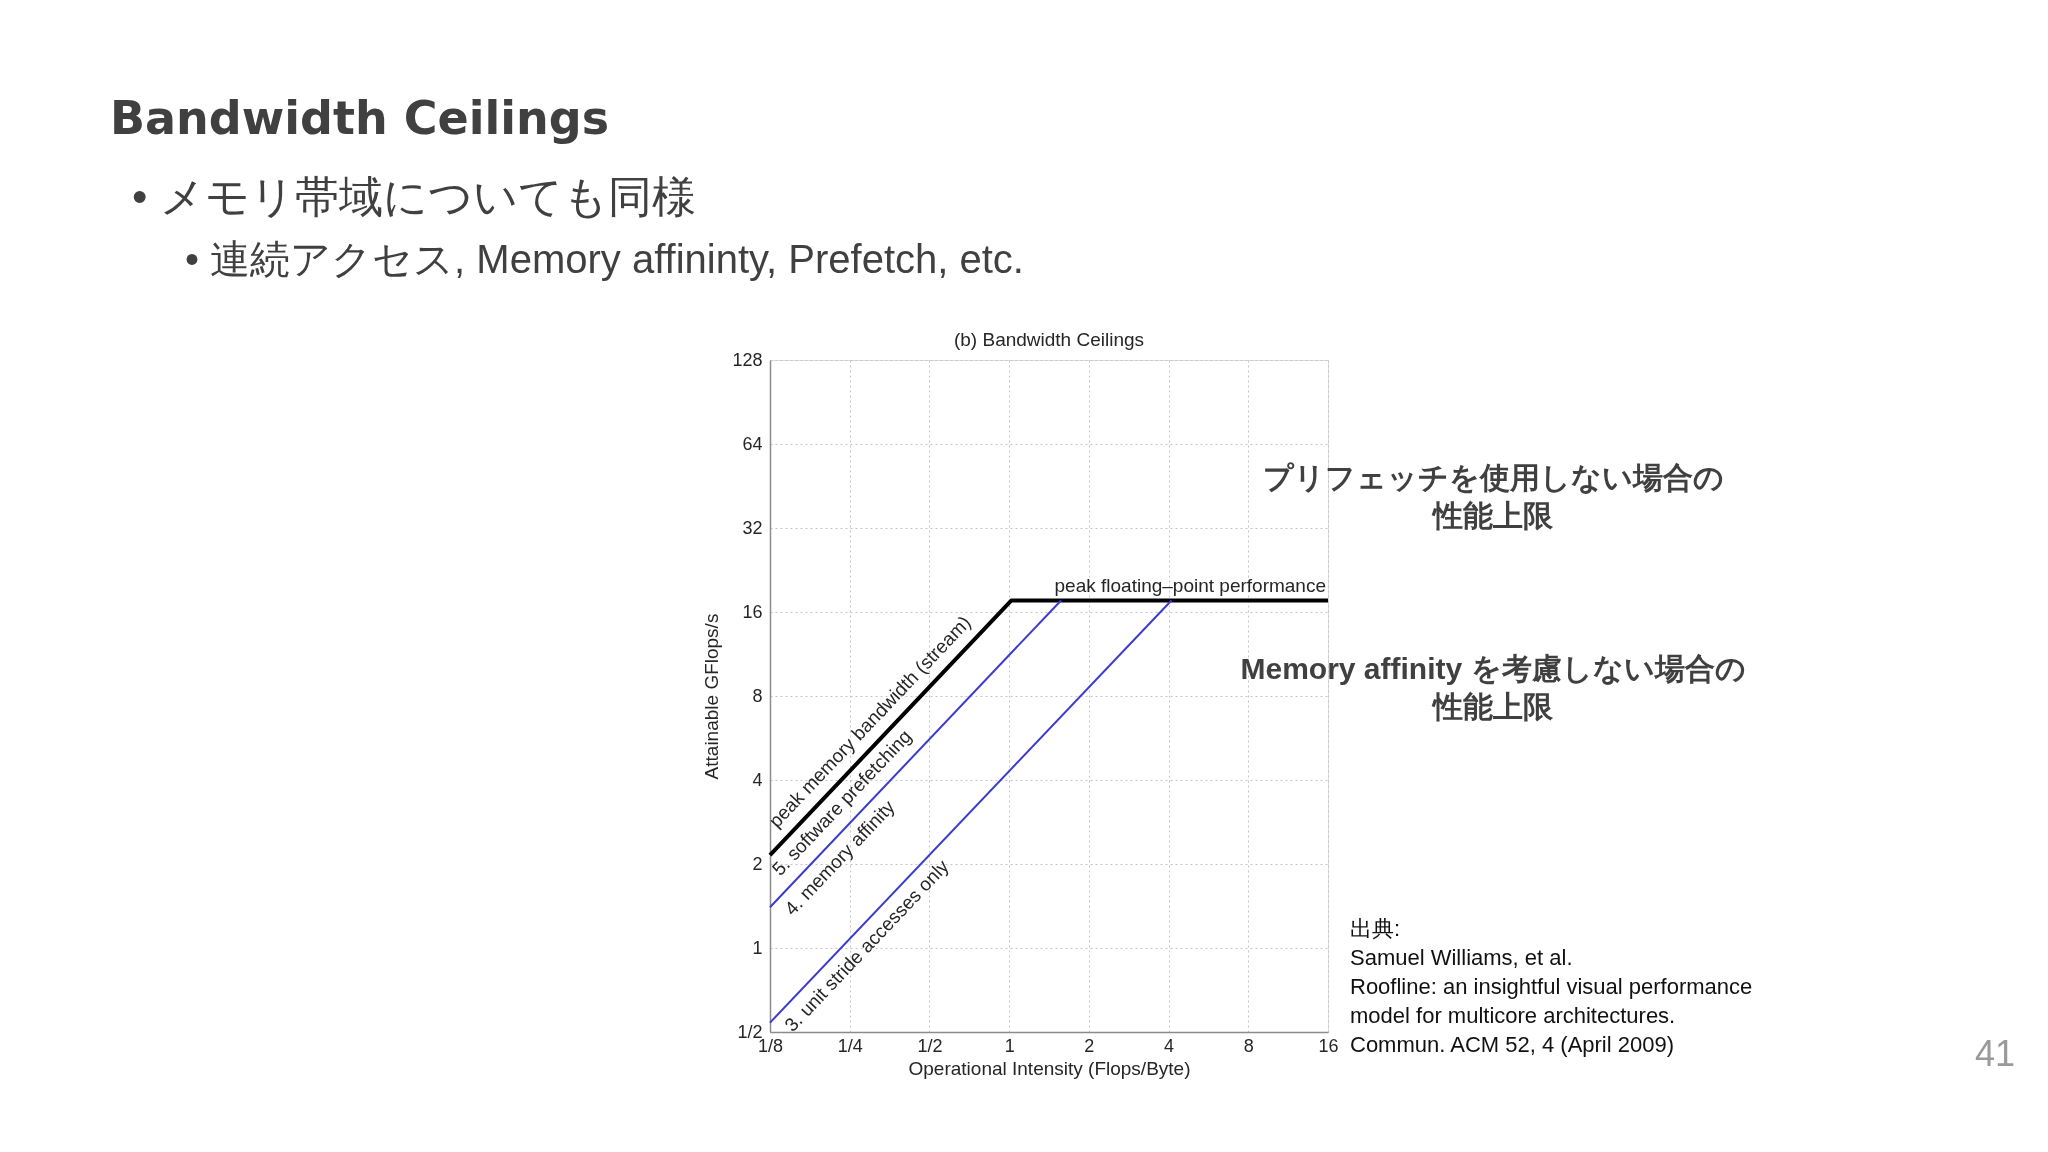  I want to click on annotation: プリフェッチを使用しない場合の性能上限, so click(1493, 496).